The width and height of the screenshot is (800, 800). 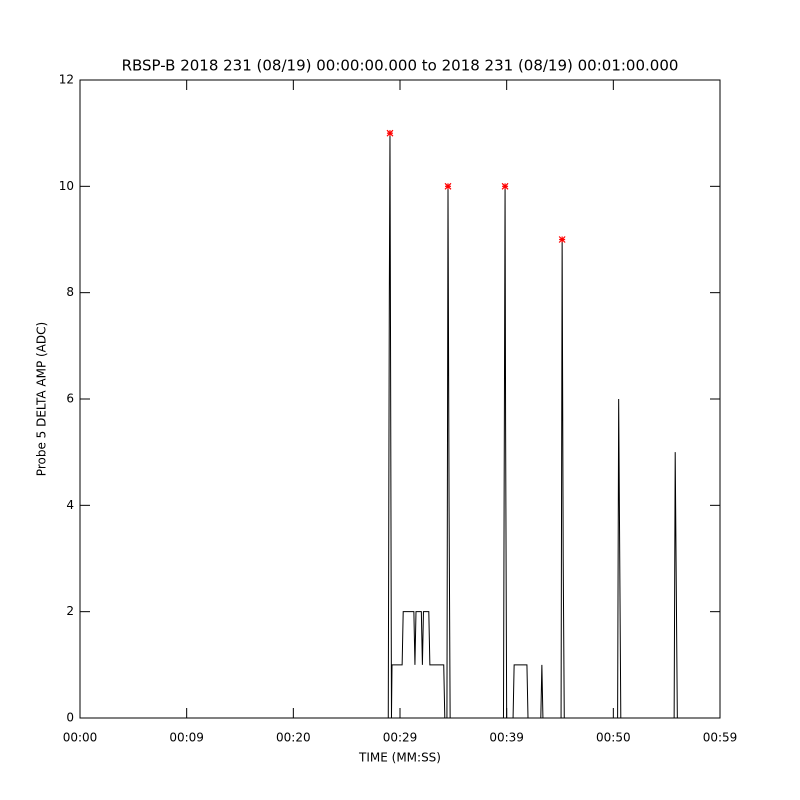 I want to click on y-tick-label: 6, so click(x=70, y=399).